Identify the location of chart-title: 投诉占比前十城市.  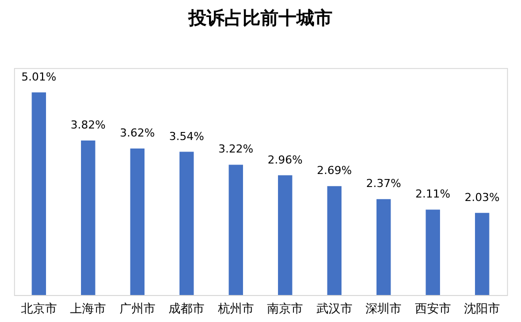
(260, 18).